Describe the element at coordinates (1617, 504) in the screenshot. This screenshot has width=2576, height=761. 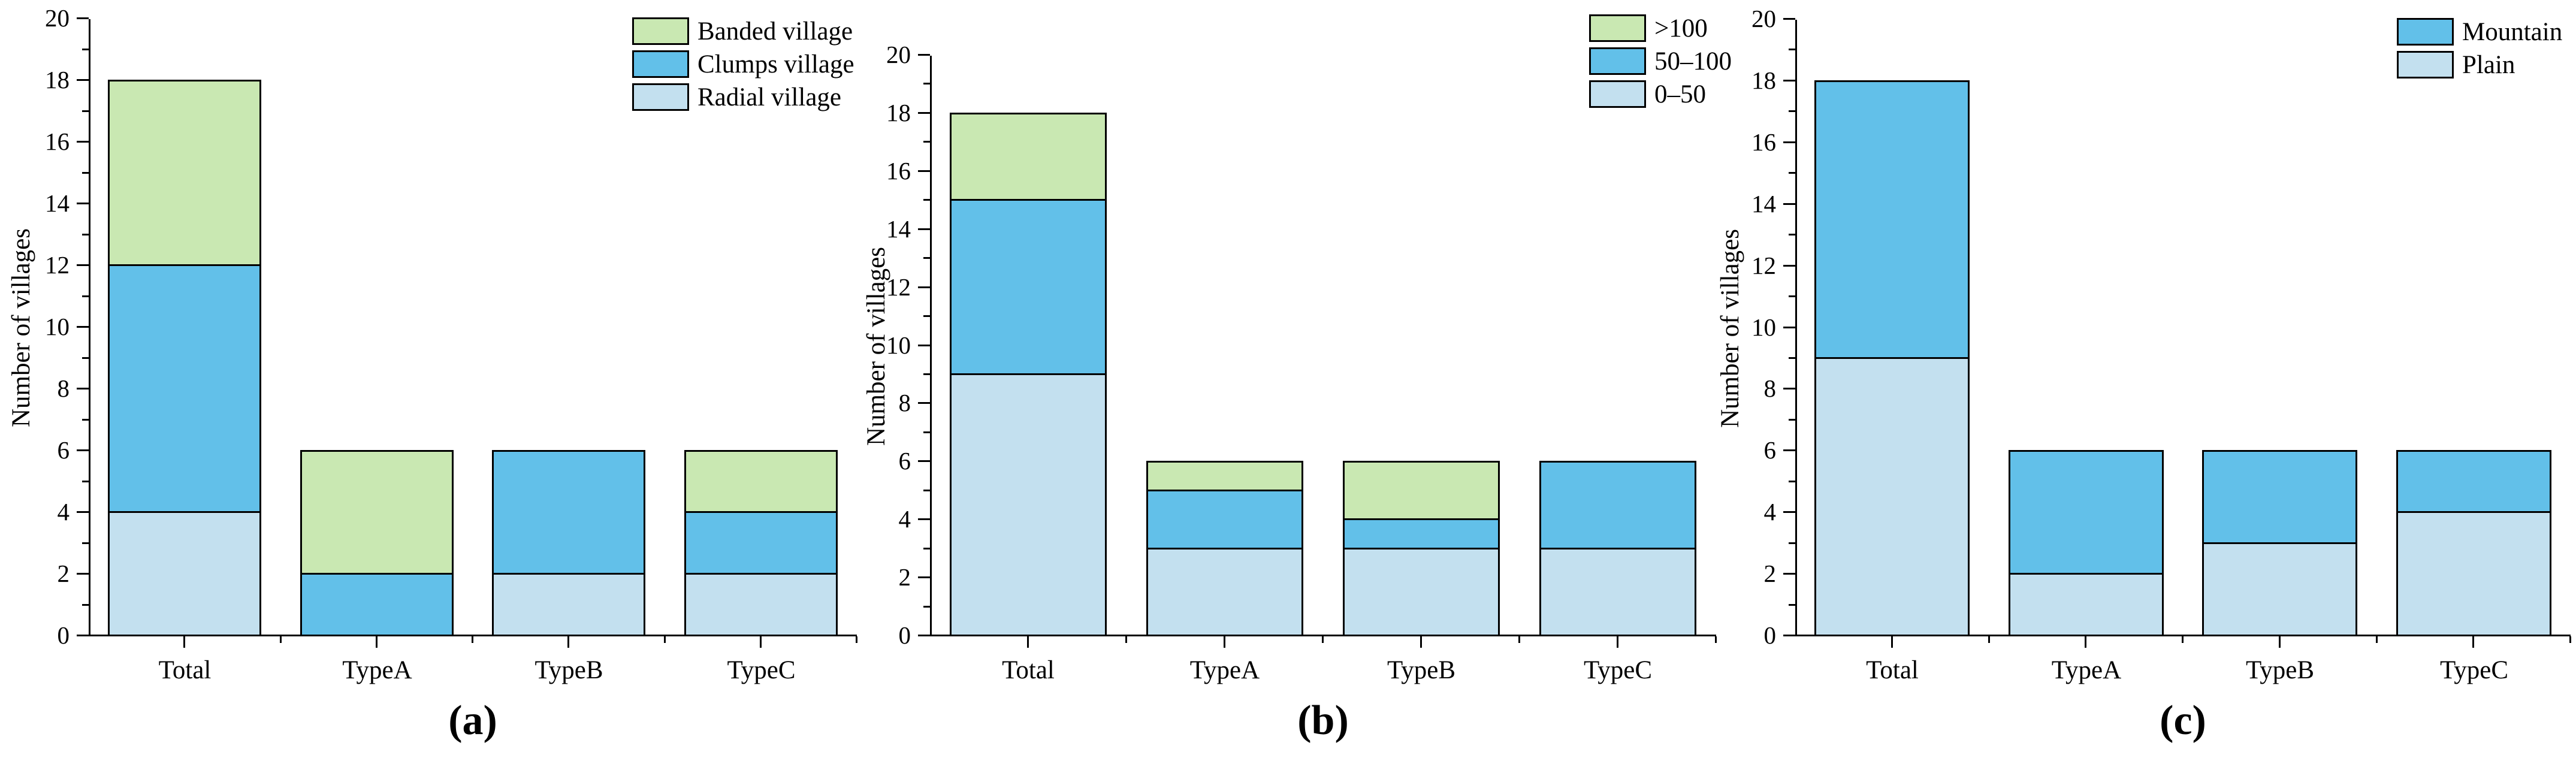
I see `bar-segment-50-100-typec` at that location.